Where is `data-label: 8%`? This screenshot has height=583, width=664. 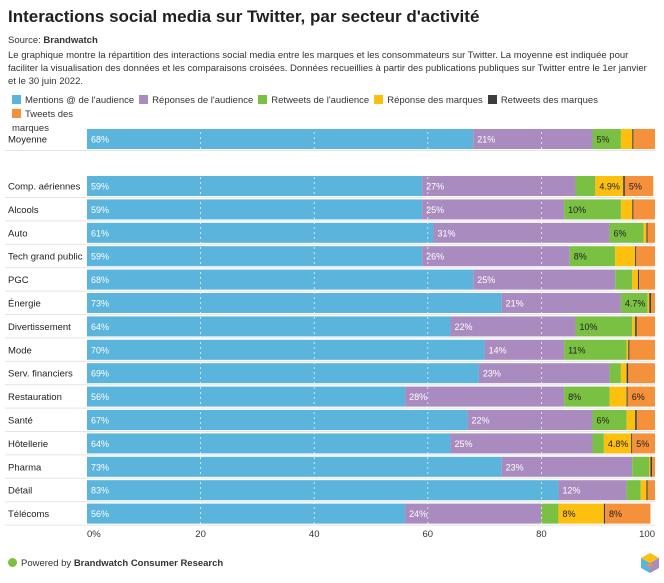
data-label: 8% is located at coordinates (568, 514).